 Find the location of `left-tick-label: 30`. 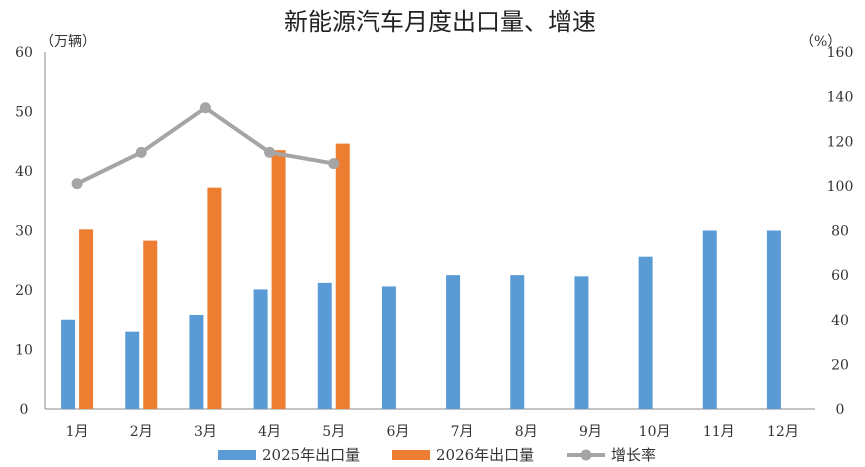

left-tick-label: 30 is located at coordinates (24, 232).